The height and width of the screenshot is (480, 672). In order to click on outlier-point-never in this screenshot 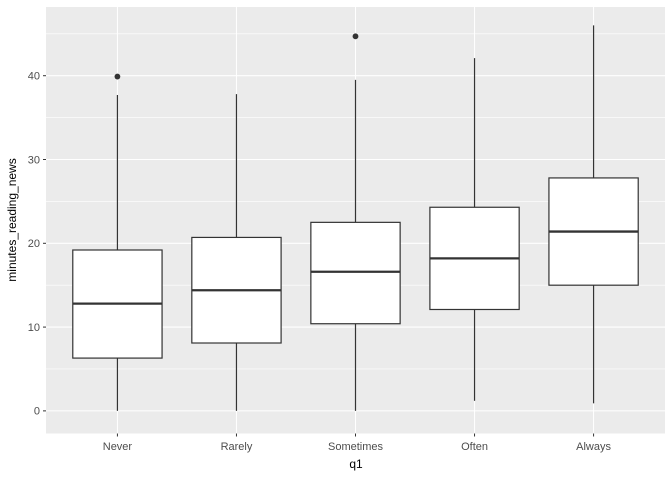, I will do `click(117, 76)`.